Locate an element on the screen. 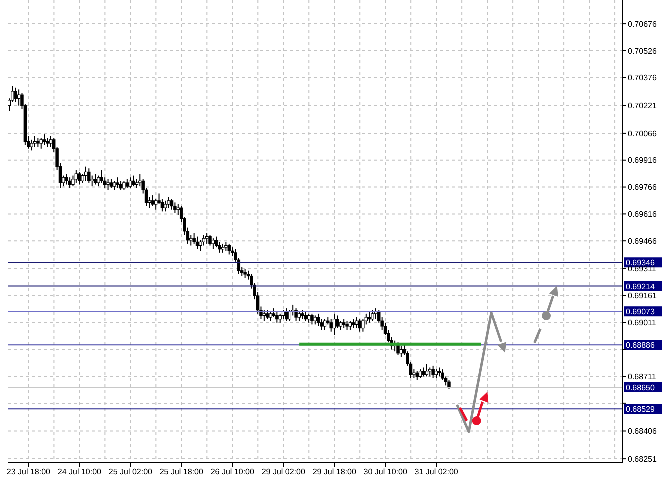  y-tick-label: 0.70376 is located at coordinates (643, 78).